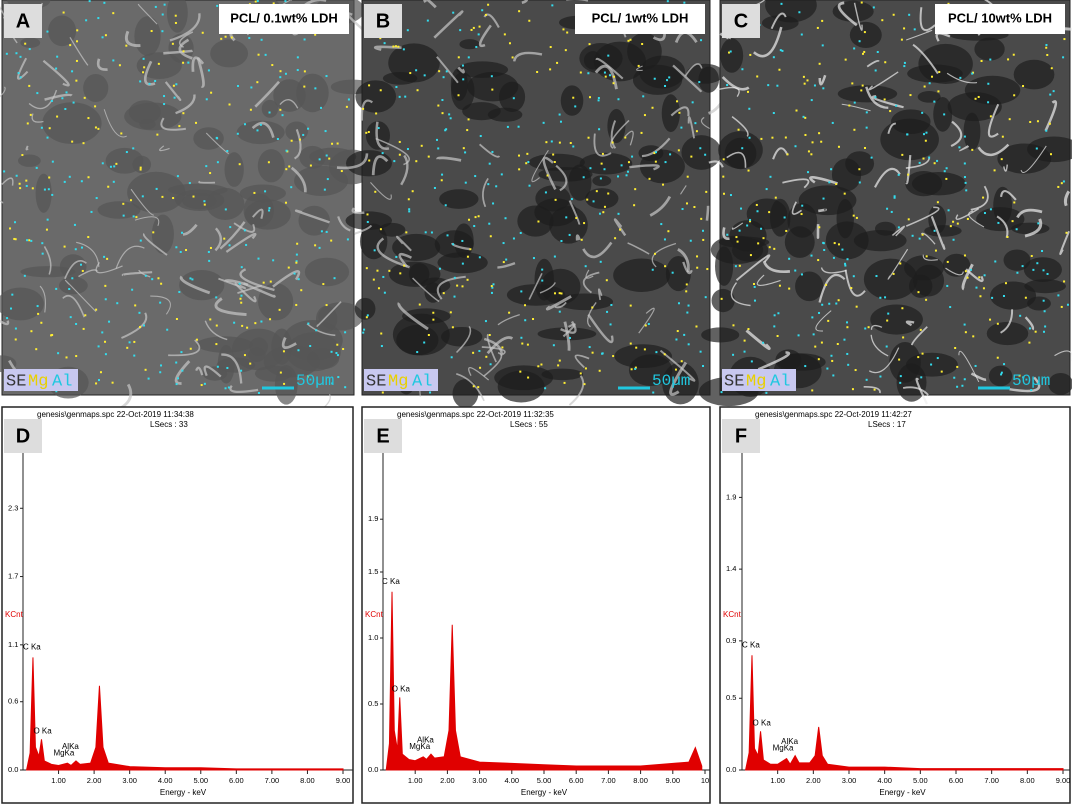  I want to click on scale-bar-label: 50µm, so click(1031, 381).